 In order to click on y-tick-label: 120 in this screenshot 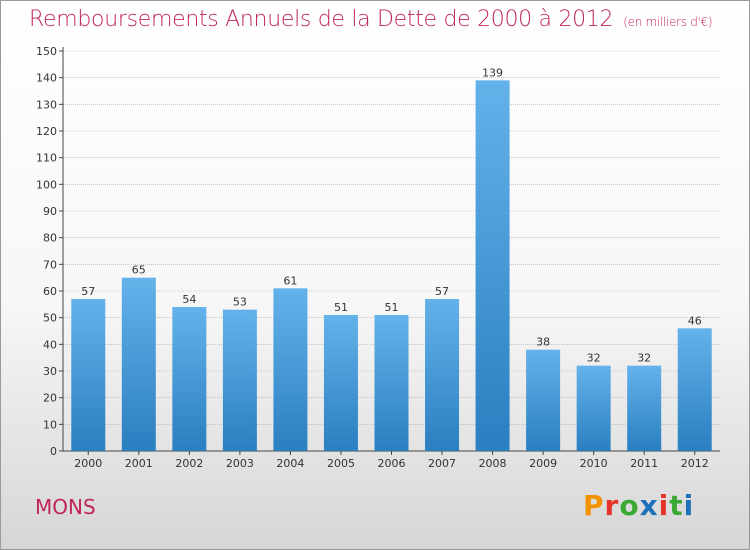, I will do `click(46, 131)`.